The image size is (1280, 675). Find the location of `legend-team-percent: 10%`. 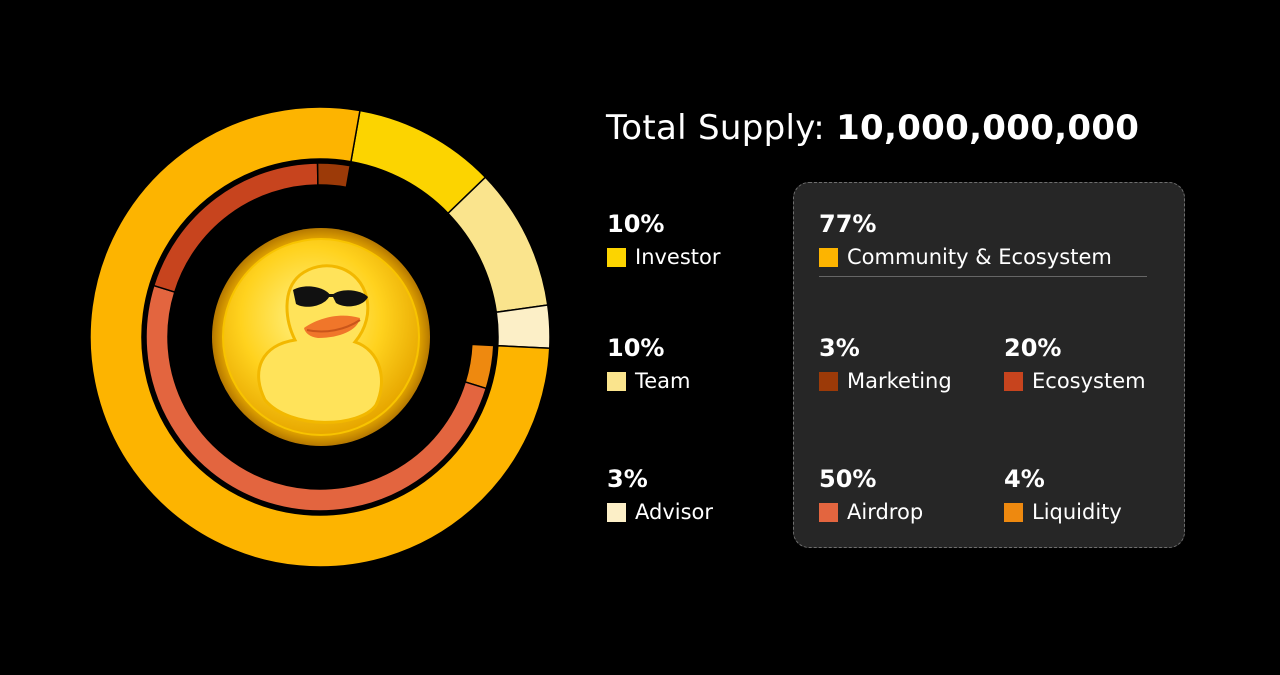

legend-team-percent: 10% is located at coordinates (636, 348).